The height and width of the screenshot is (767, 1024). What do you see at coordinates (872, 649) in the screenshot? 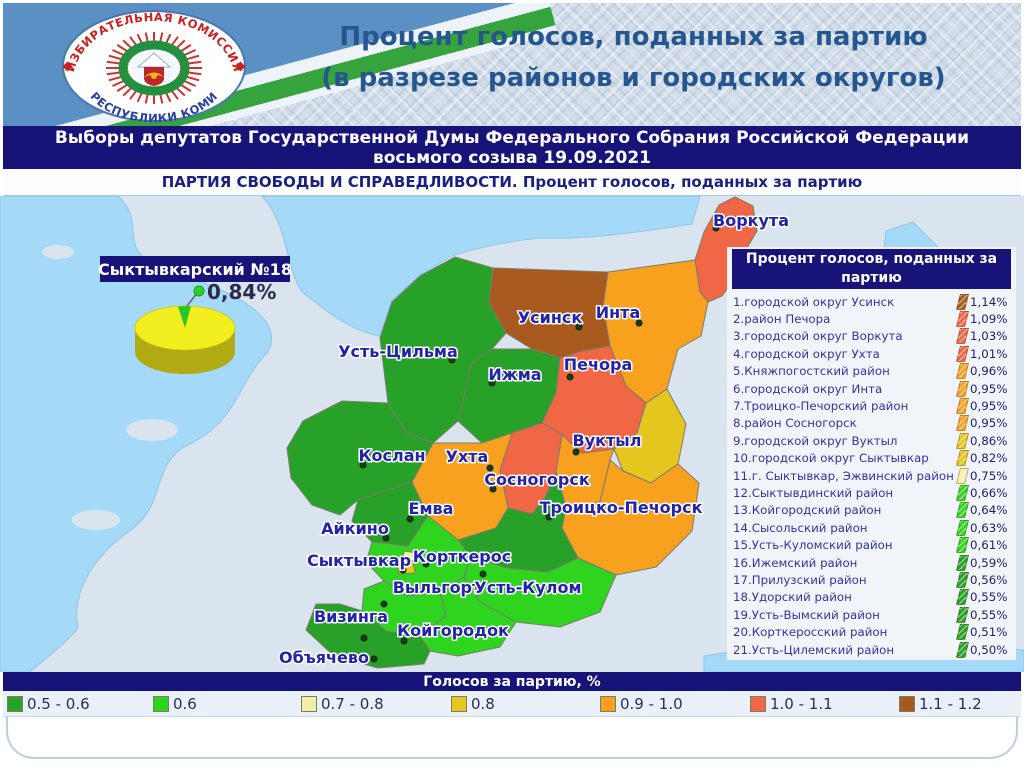
I see `result-row: 21.Усть-Цилемский район 0,50%` at bounding box center [872, 649].